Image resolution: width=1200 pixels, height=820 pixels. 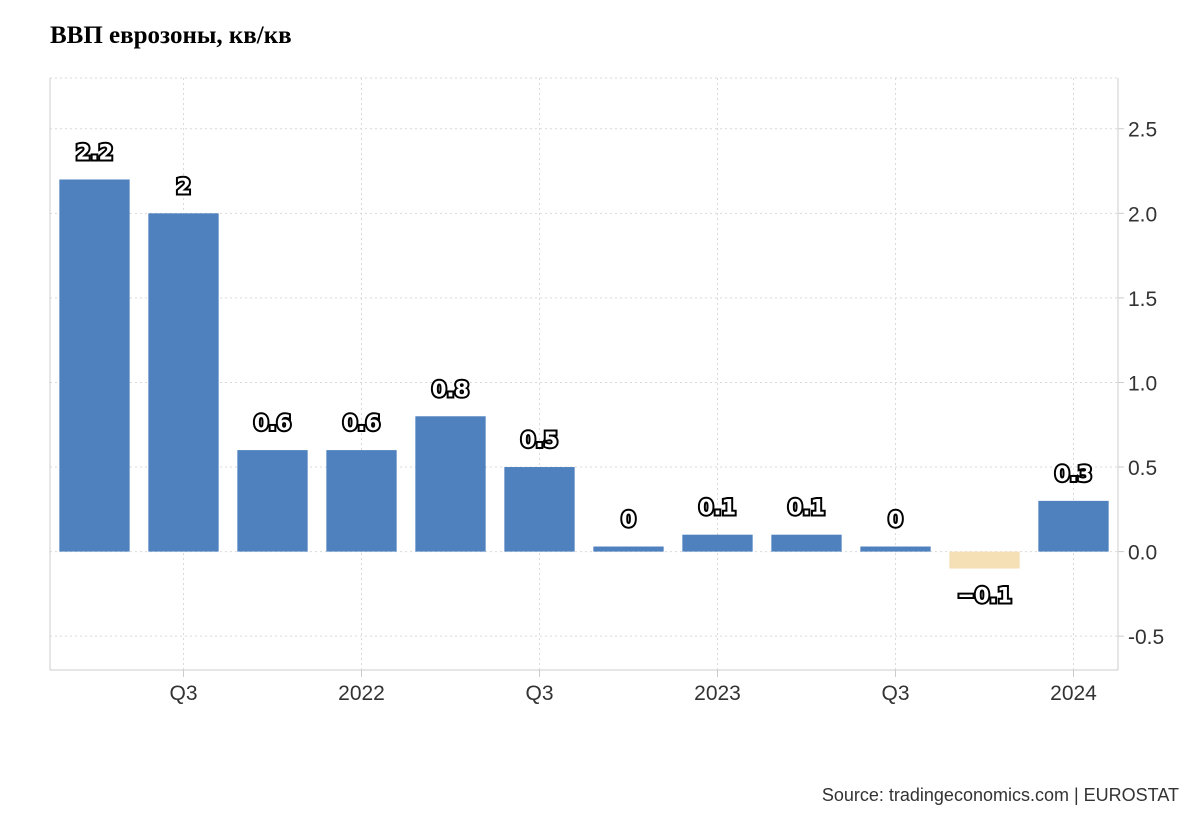 What do you see at coordinates (539, 440) in the screenshot?
I see `data-label: 0.5` at bounding box center [539, 440].